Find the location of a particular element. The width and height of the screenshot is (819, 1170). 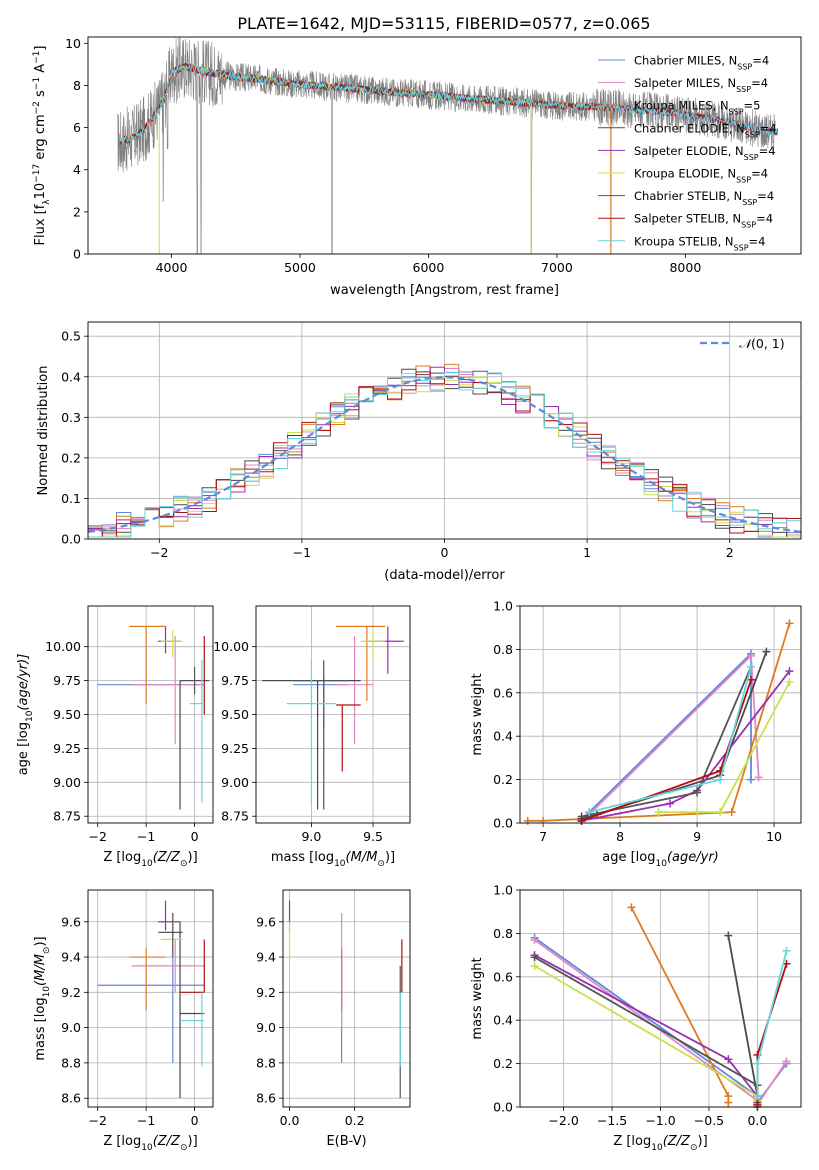

y-tick-label: 1.0 is located at coordinates (503, 890).